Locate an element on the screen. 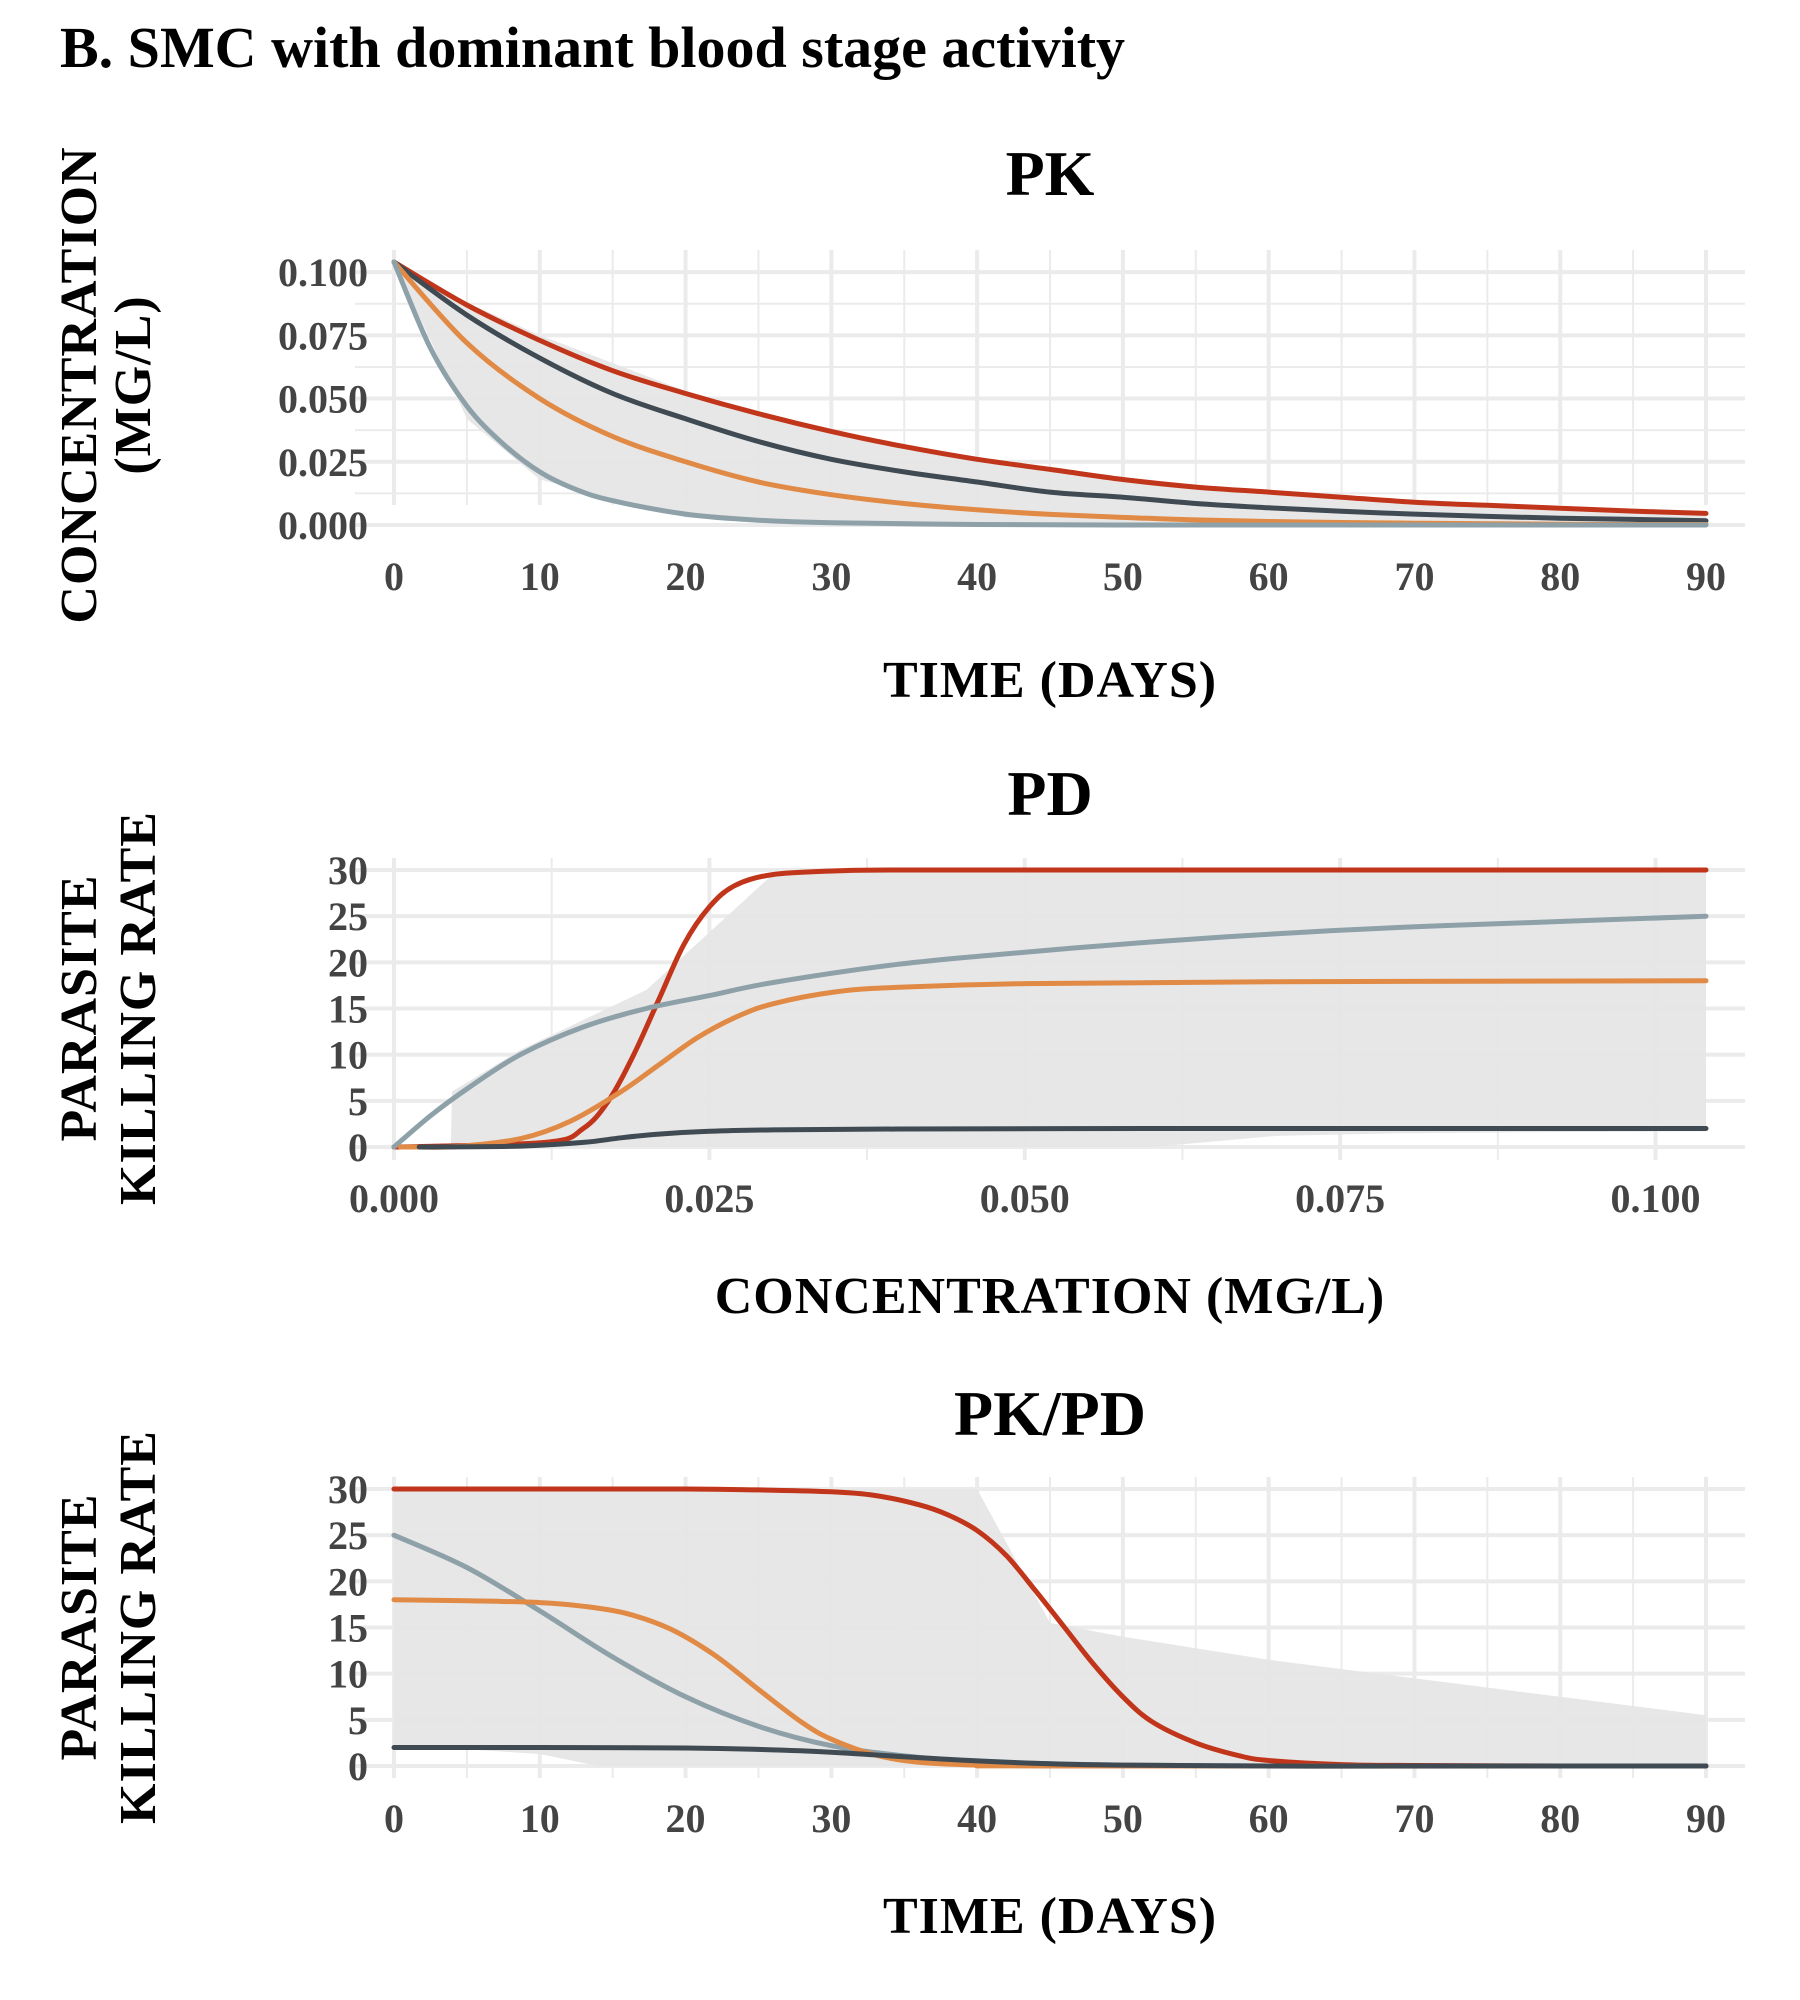 The width and height of the screenshot is (1800, 2000). pkpd-x-tick-label: 20 is located at coordinates (686, 1818).